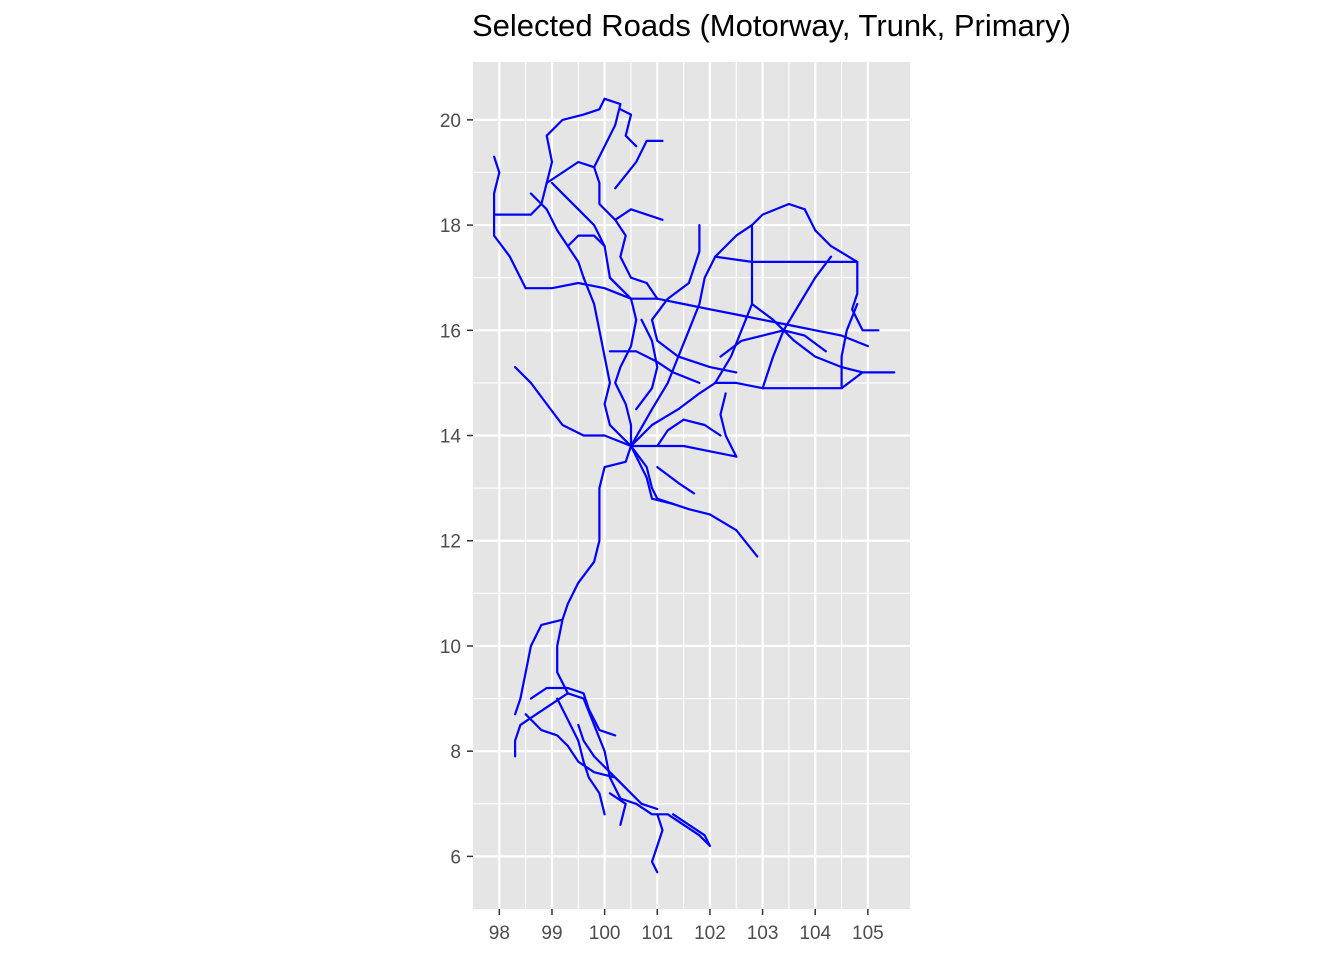 The image size is (1344, 960). What do you see at coordinates (455, 752) in the screenshot?
I see `y-tick-label: 8` at bounding box center [455, 752].